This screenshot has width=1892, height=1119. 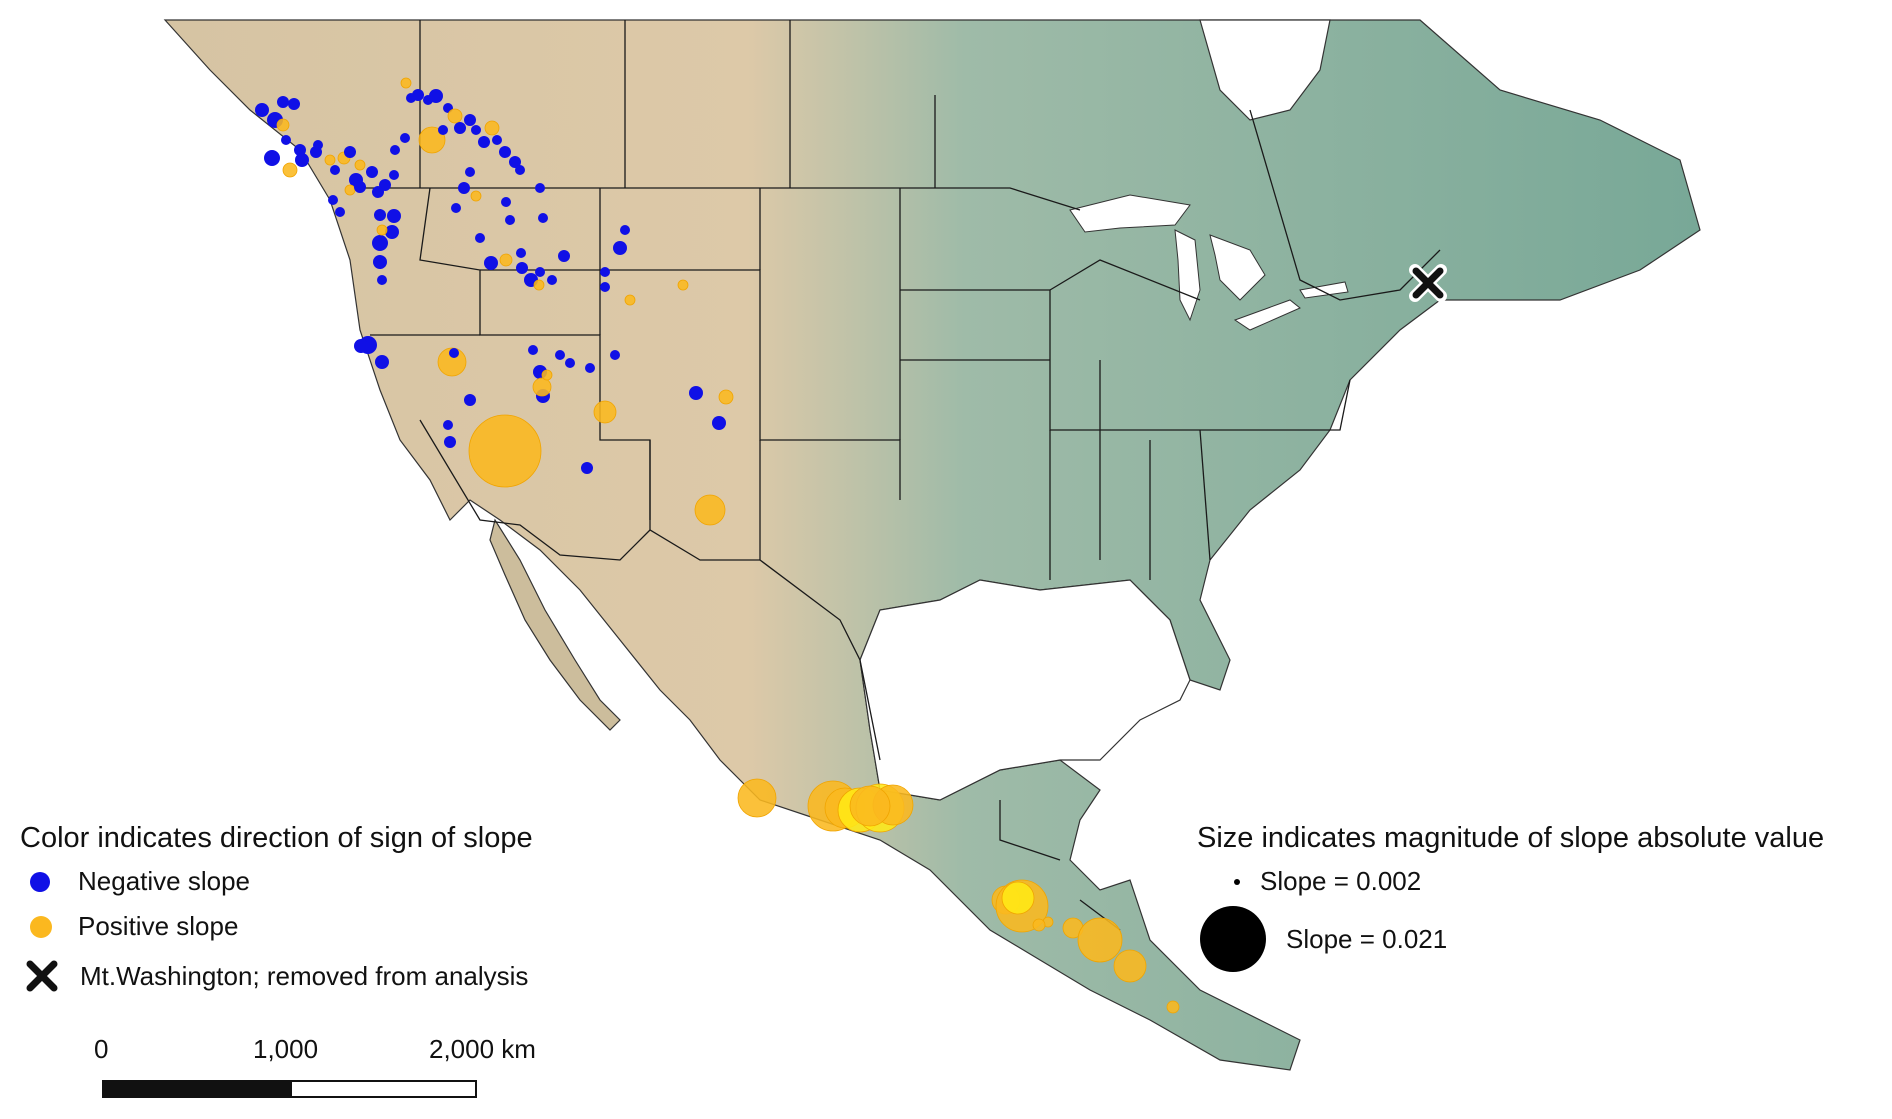 What do you see at coordinates (304, 975) in the screenshot?
I see `legend-item-mt-washington-label: Mt.Washington; removed from analysis` at bounding box center [304, 975].